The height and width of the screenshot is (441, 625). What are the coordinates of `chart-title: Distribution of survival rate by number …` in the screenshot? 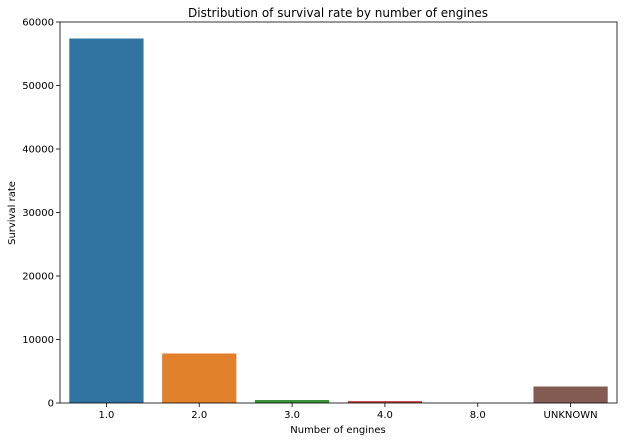 It's located at (338, 13).